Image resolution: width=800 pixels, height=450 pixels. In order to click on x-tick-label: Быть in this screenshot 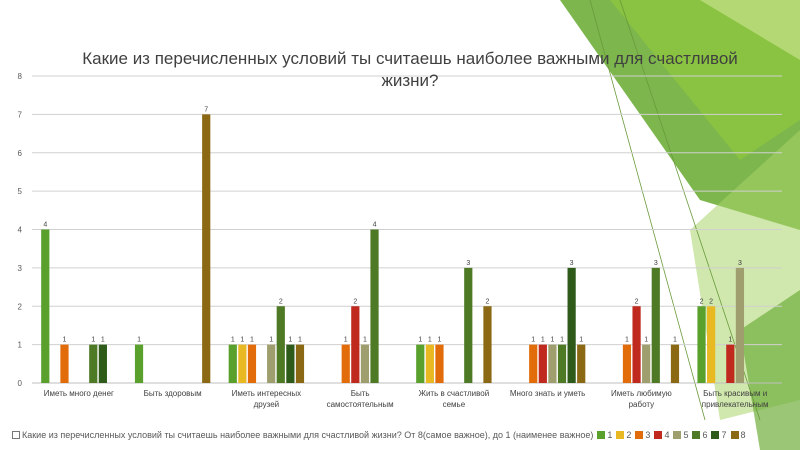, I will do `click(360, 393)`.